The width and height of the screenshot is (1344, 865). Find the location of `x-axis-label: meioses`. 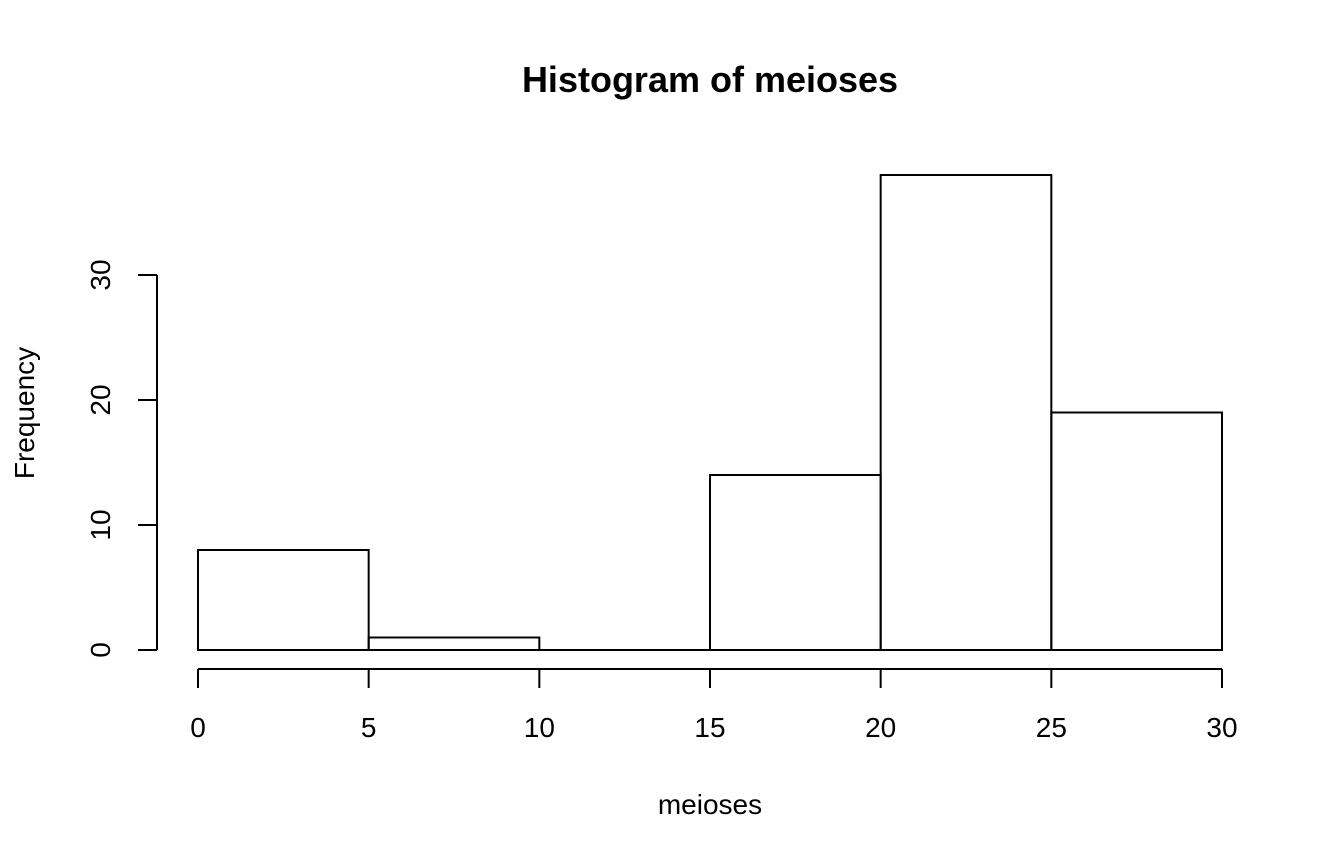

x-axis-label: meioses is located at coordinates (710, 804).